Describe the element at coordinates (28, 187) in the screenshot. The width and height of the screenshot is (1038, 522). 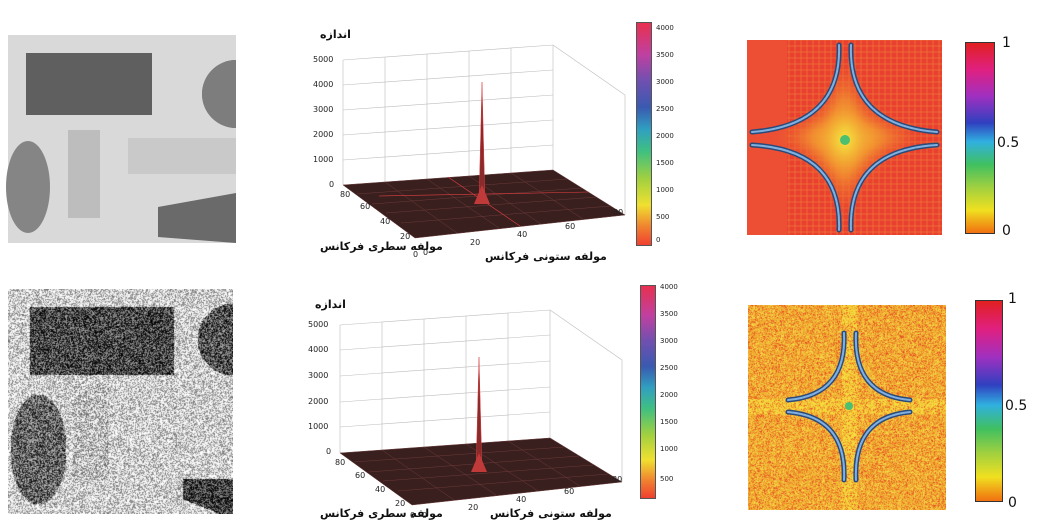
I see `shape-ellipse` at that location.